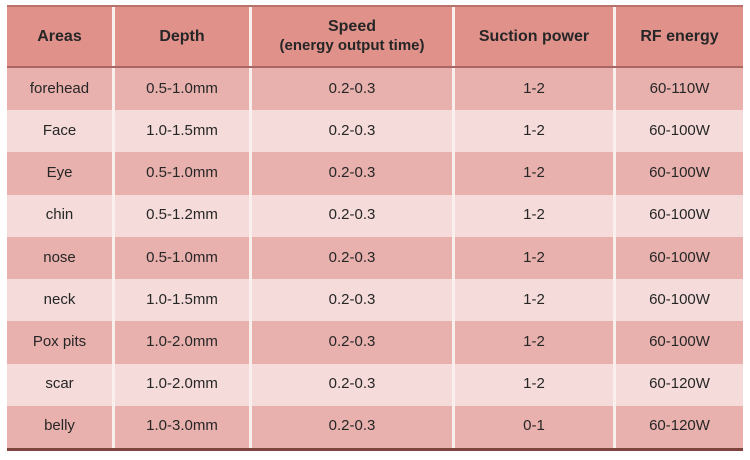 The image size is (750, 460). I want to click on table-row: belly 1.0-3.0mm 0.2-0.3 0-1 60-120W, so click(375, 426).